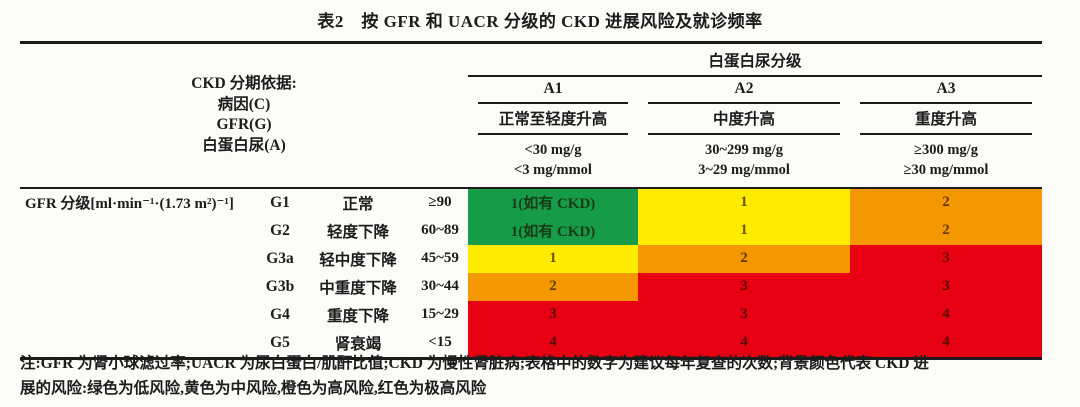 Image resolution: width=1080 pixels, height=407 pixels. Describe the element at coordinates (440, 202) in the screenshot. I see `gfr-stage-range: ≥90` at that location.